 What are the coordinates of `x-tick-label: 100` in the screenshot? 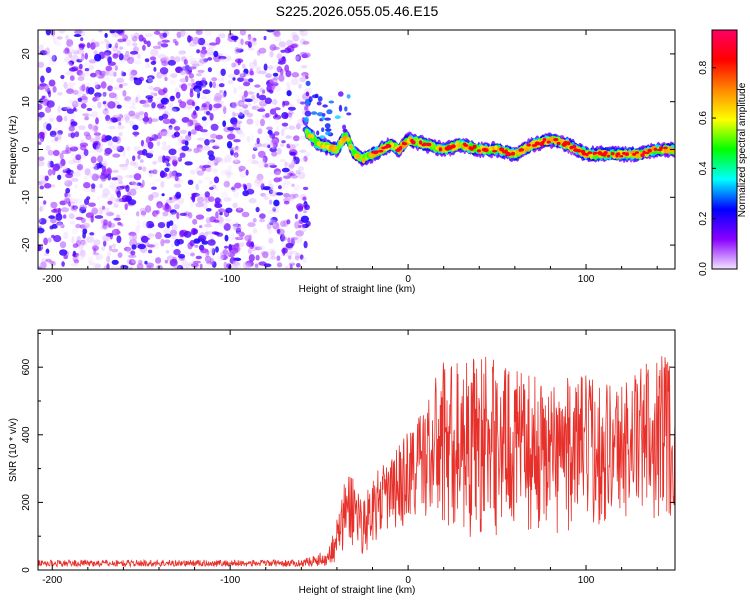 It's located at (586, 279).